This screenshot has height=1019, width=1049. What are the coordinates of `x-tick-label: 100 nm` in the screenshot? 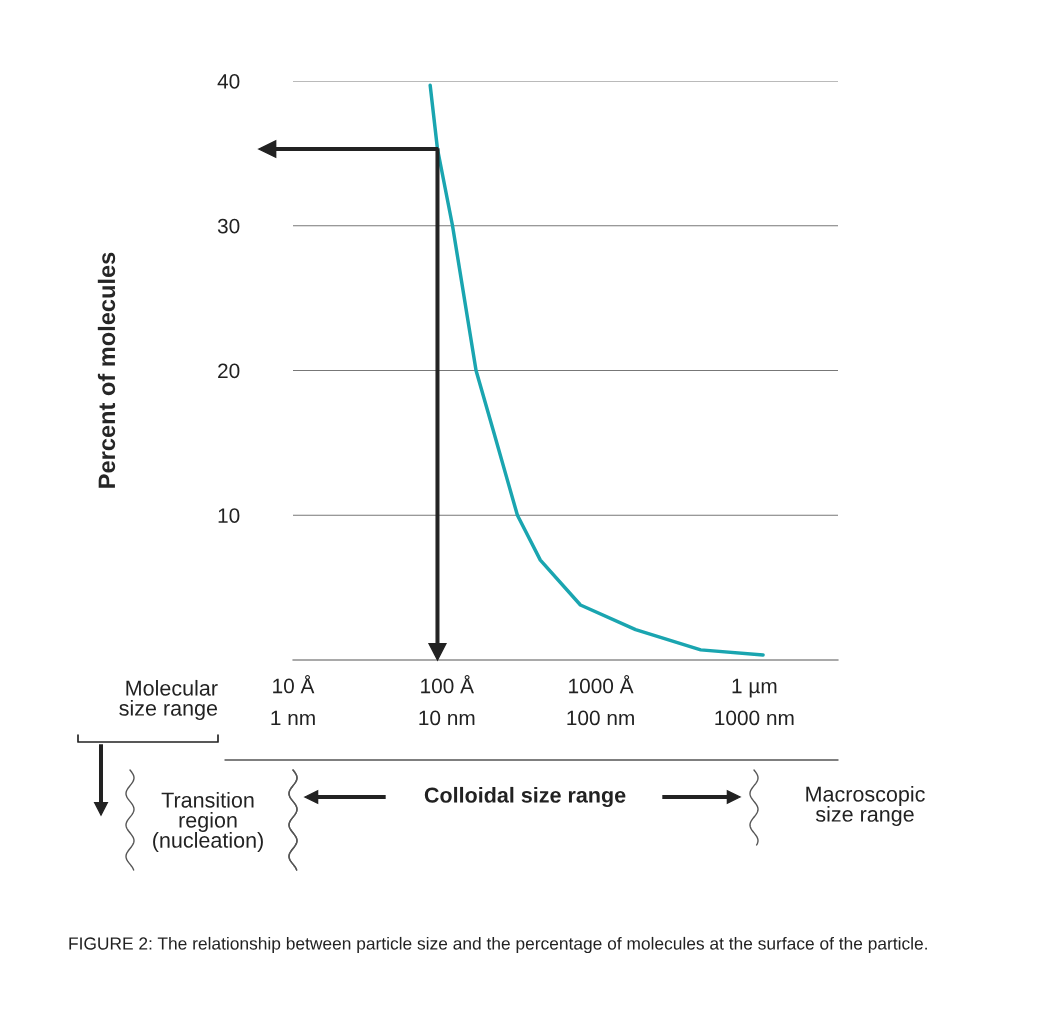 It's located at (600, 718).